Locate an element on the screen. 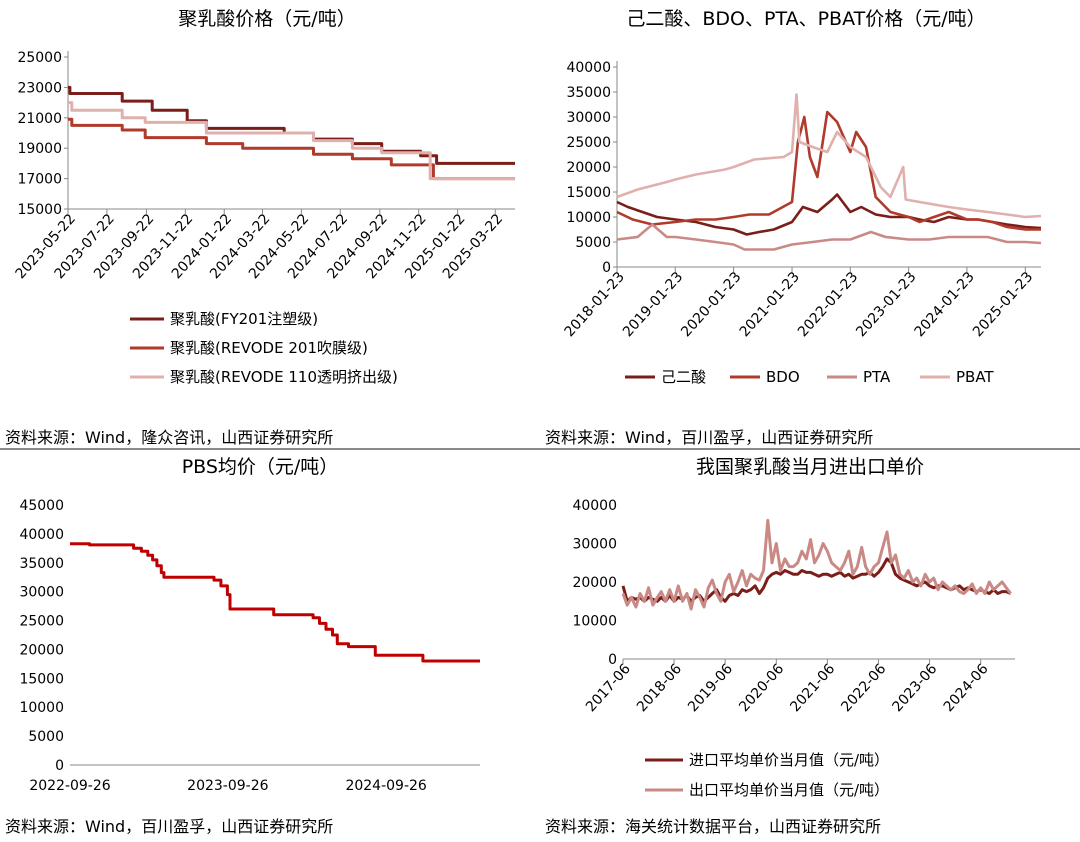 The image size is (1080, 842). x-tick-label: 2020-06 is located at coordinates (761, 688).